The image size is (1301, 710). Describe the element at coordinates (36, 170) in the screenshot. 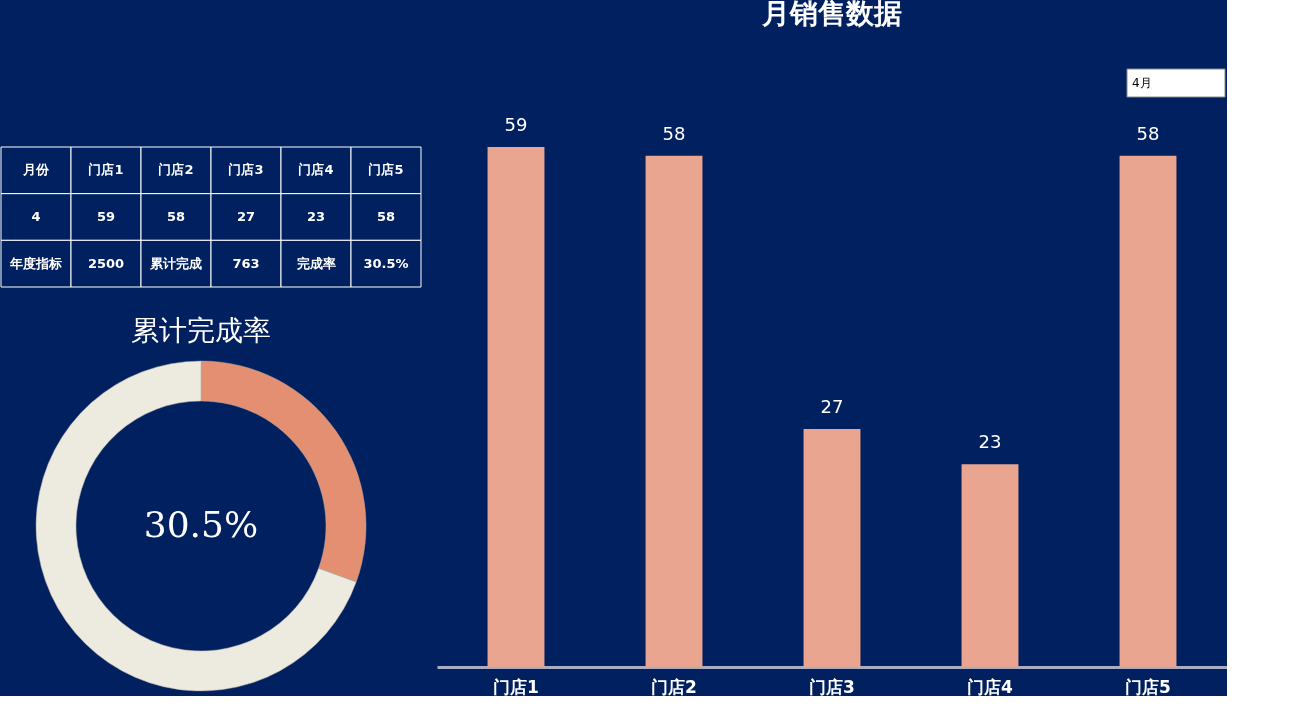

I see `text: 月份` at that location.